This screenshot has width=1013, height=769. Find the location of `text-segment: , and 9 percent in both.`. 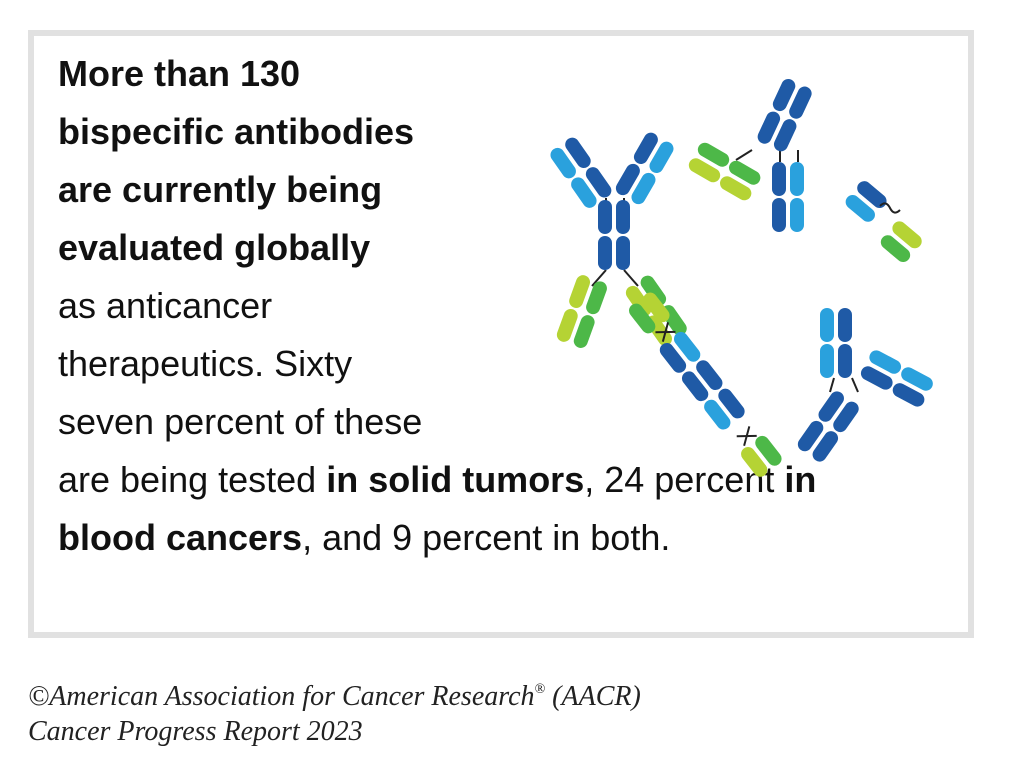

text-segment: , and 9 percent in both. is located at coordinates (486, 537).